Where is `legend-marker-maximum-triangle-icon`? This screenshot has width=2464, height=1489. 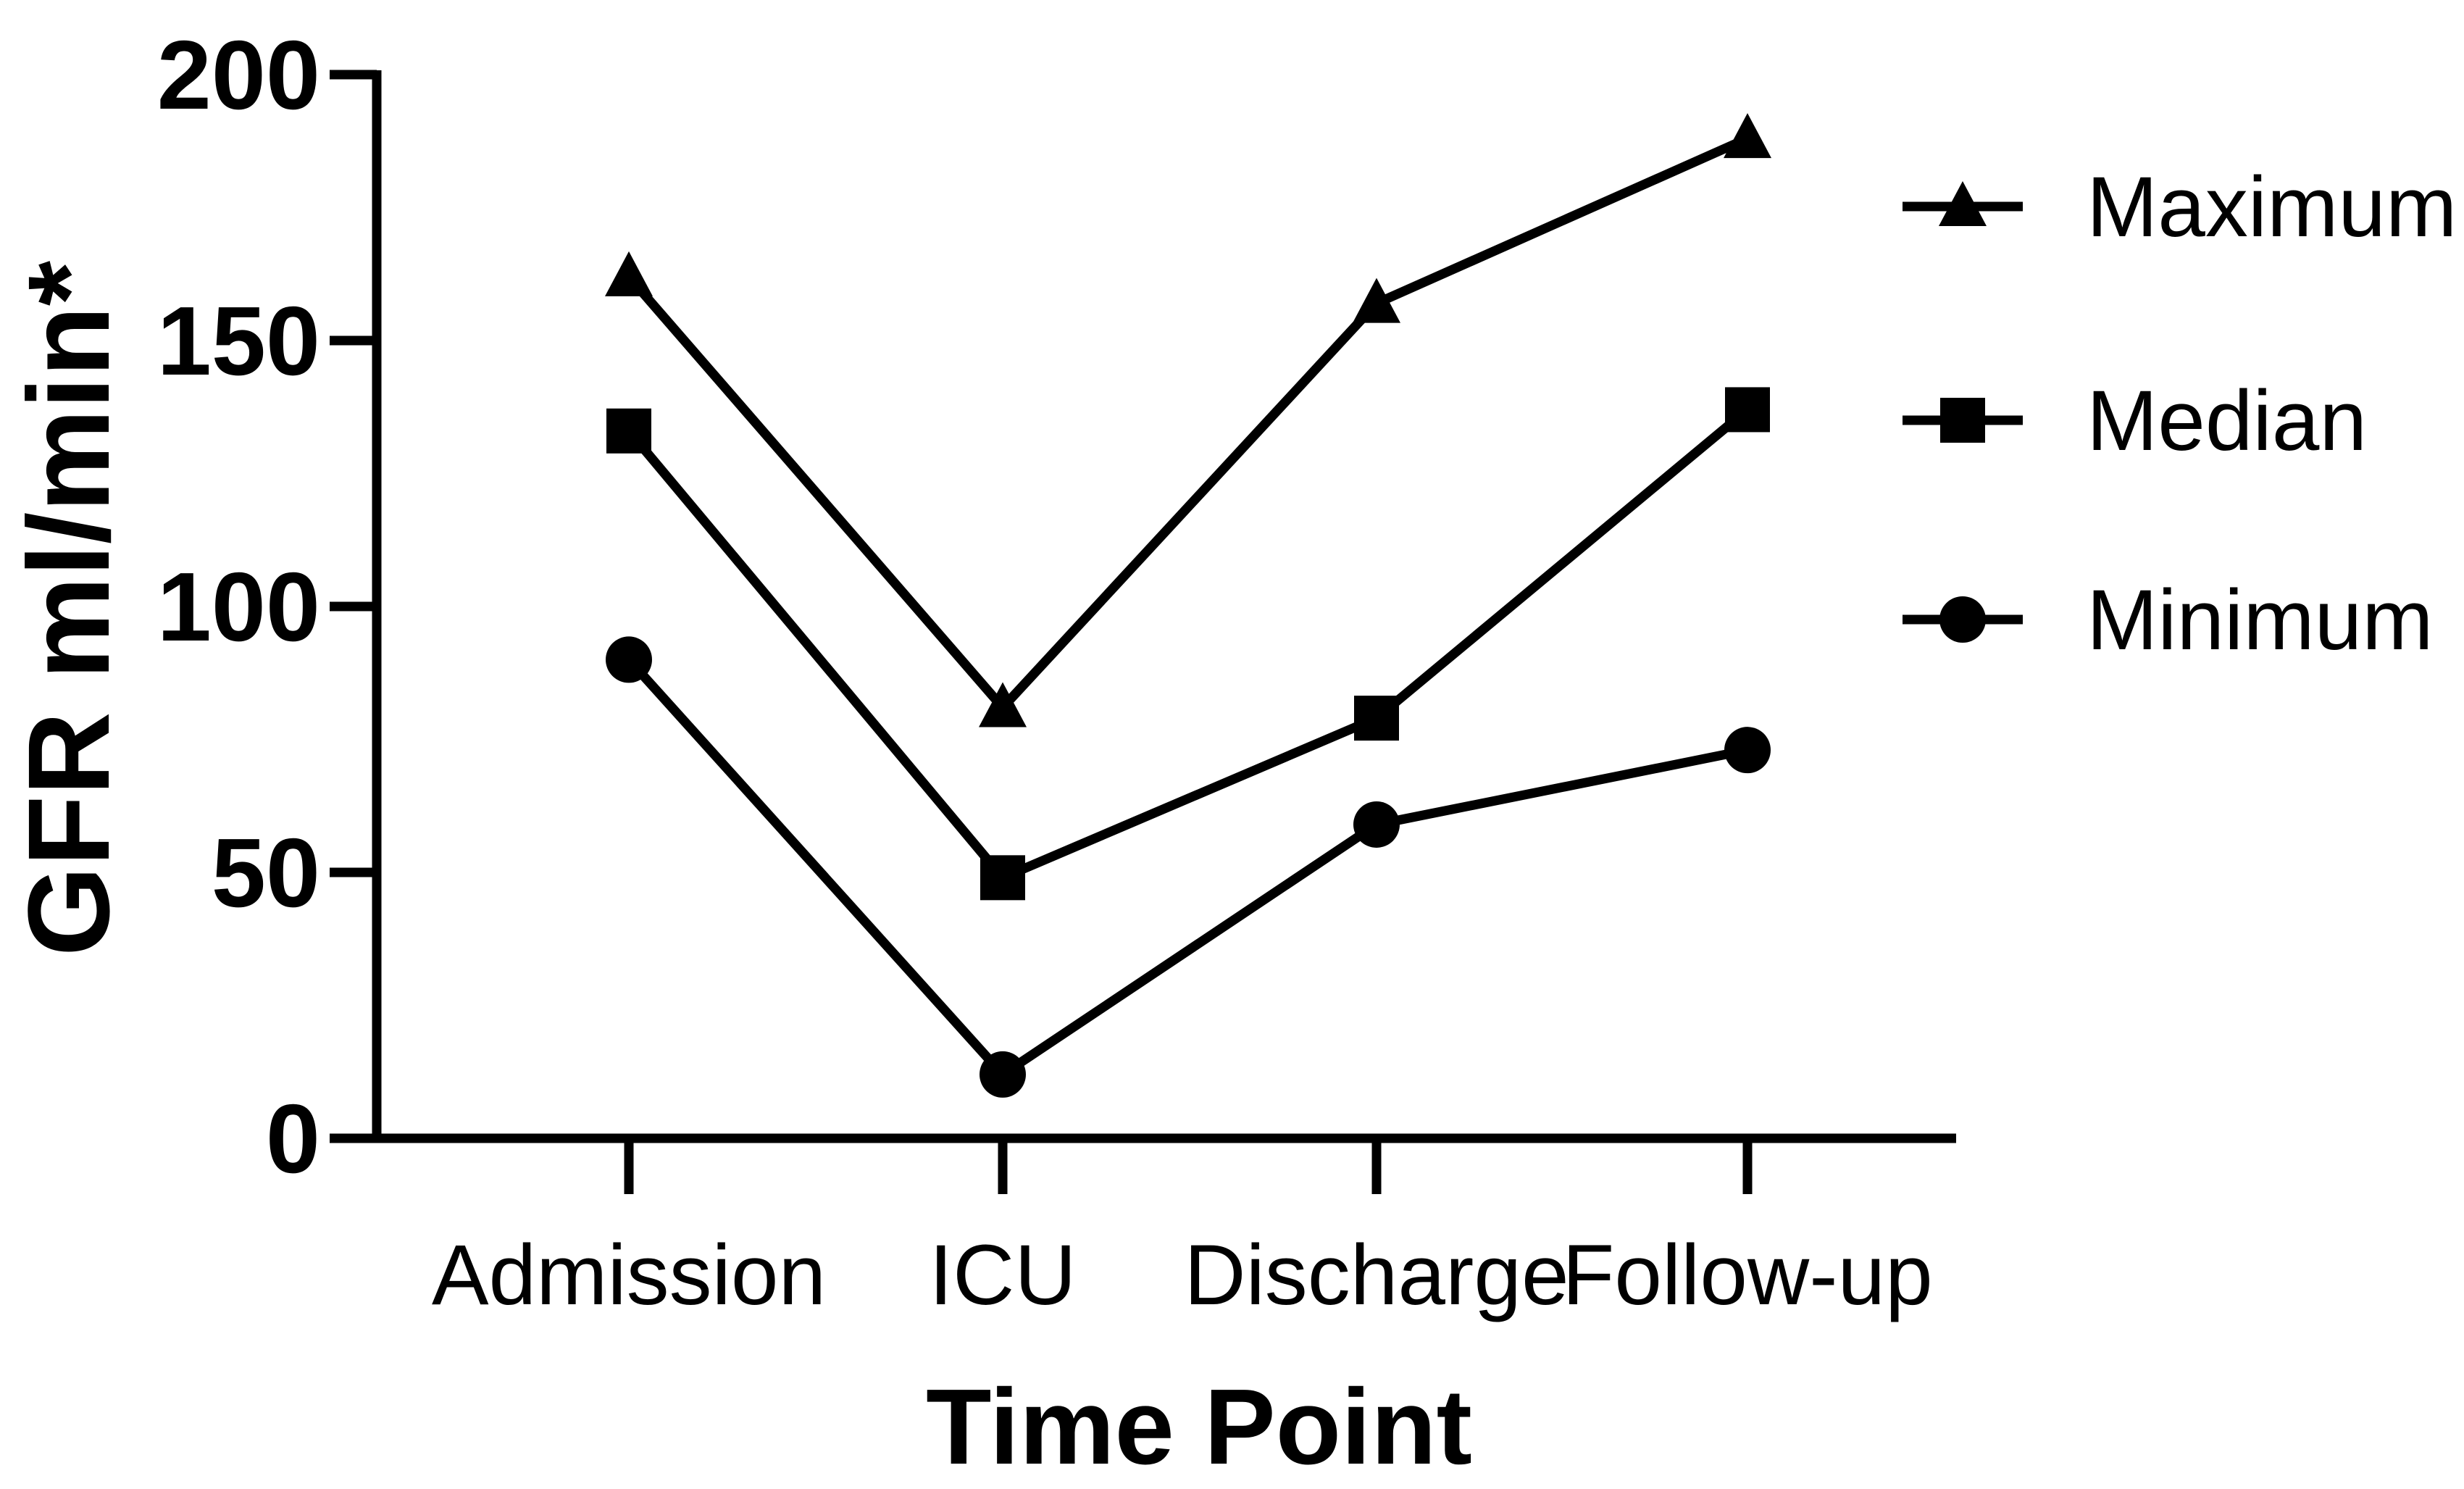 legend-marker-maximum-triangle-icon is located at coordinates (1963, 203).